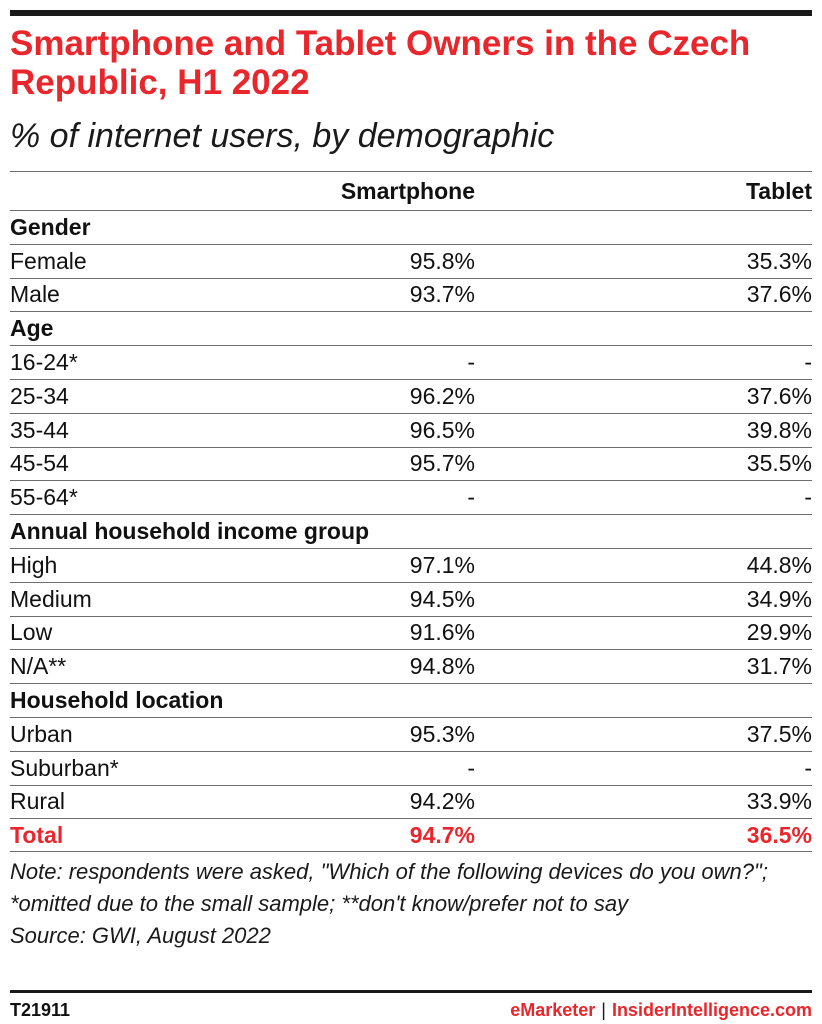 The image size is (822, 1024). I want to click on row-label: Urban, so click(41, 733).